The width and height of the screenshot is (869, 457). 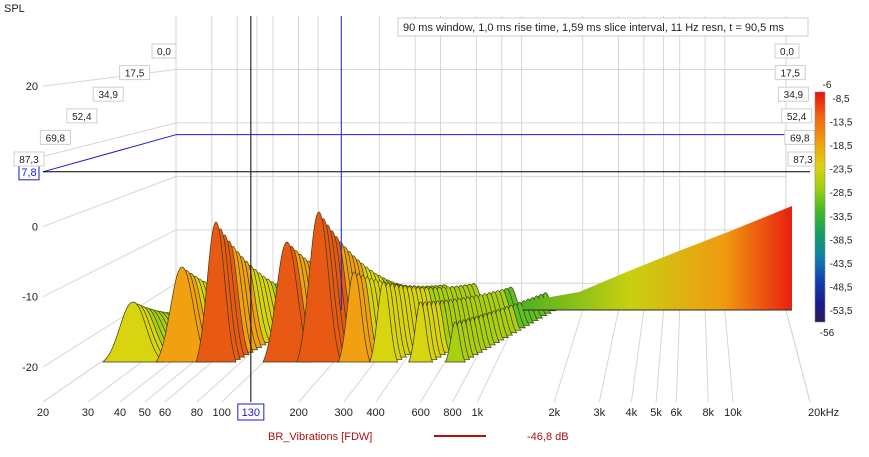 I want to click on x-tick-label: 60, so click(x=165, y=413).